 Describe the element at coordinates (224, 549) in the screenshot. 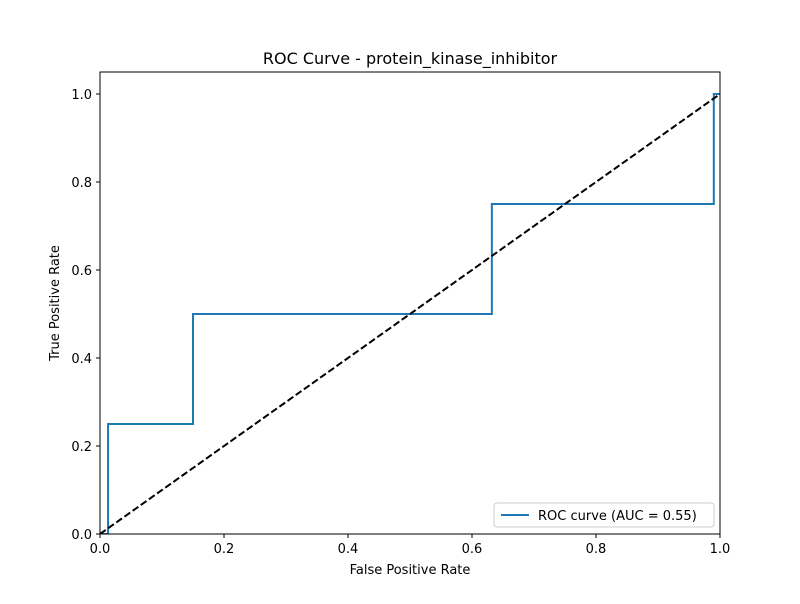

I see `x-tick-label: 0.2` at that location.